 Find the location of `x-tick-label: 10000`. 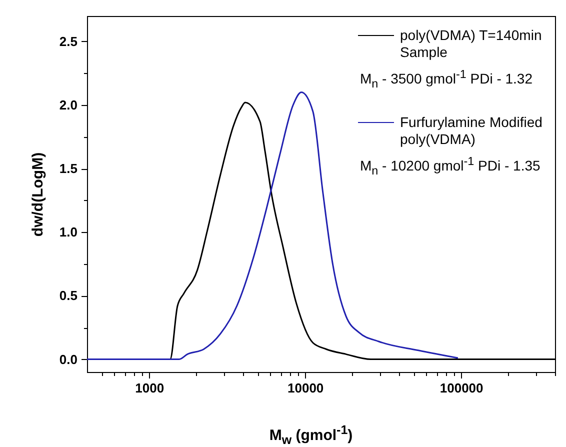

x-tick-label: 10000 is located at coordinates (306, 388).